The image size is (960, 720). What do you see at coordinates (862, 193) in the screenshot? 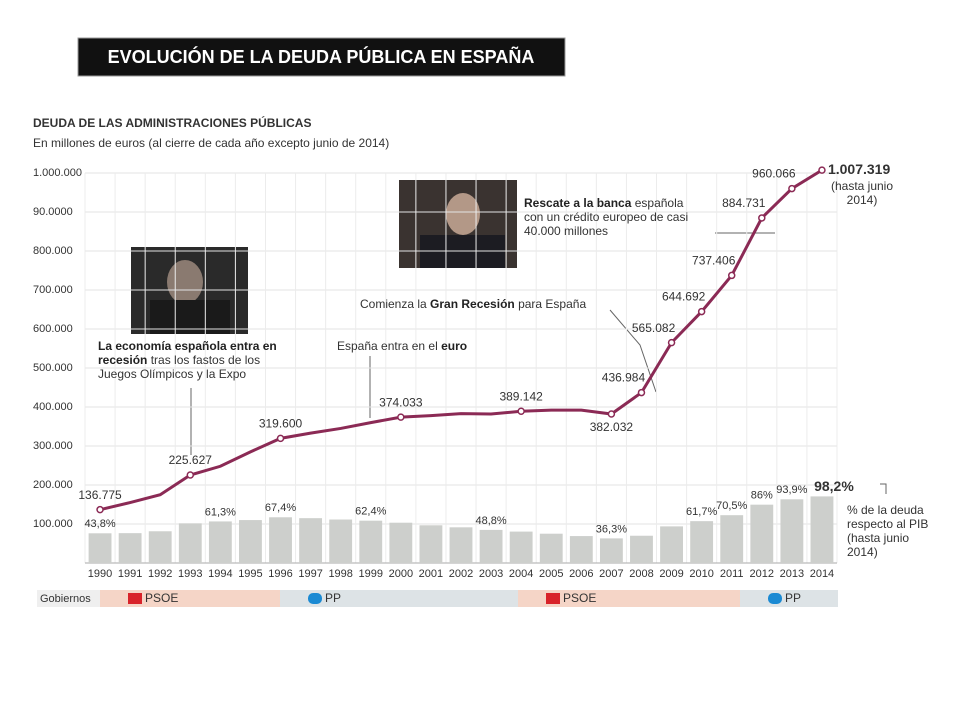
I see `annotation: (hasta junio 2014)` at bounding box center [862, 193].